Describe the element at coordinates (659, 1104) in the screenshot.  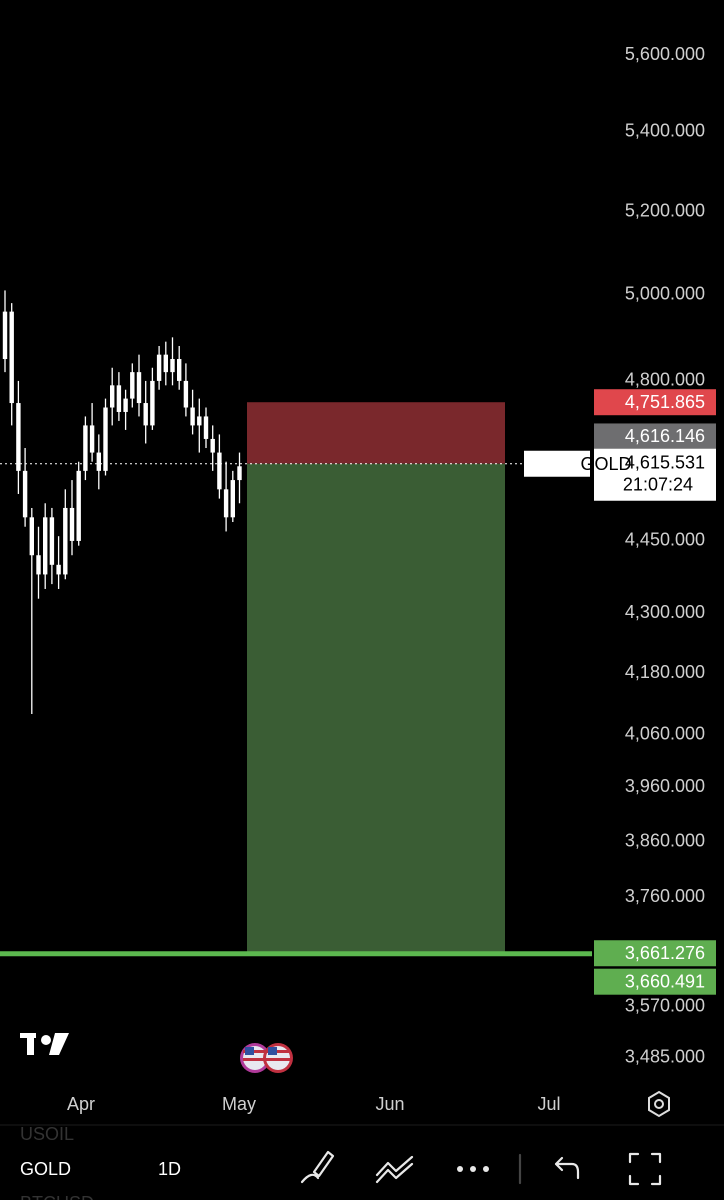
I see `settings-icon` at that location.